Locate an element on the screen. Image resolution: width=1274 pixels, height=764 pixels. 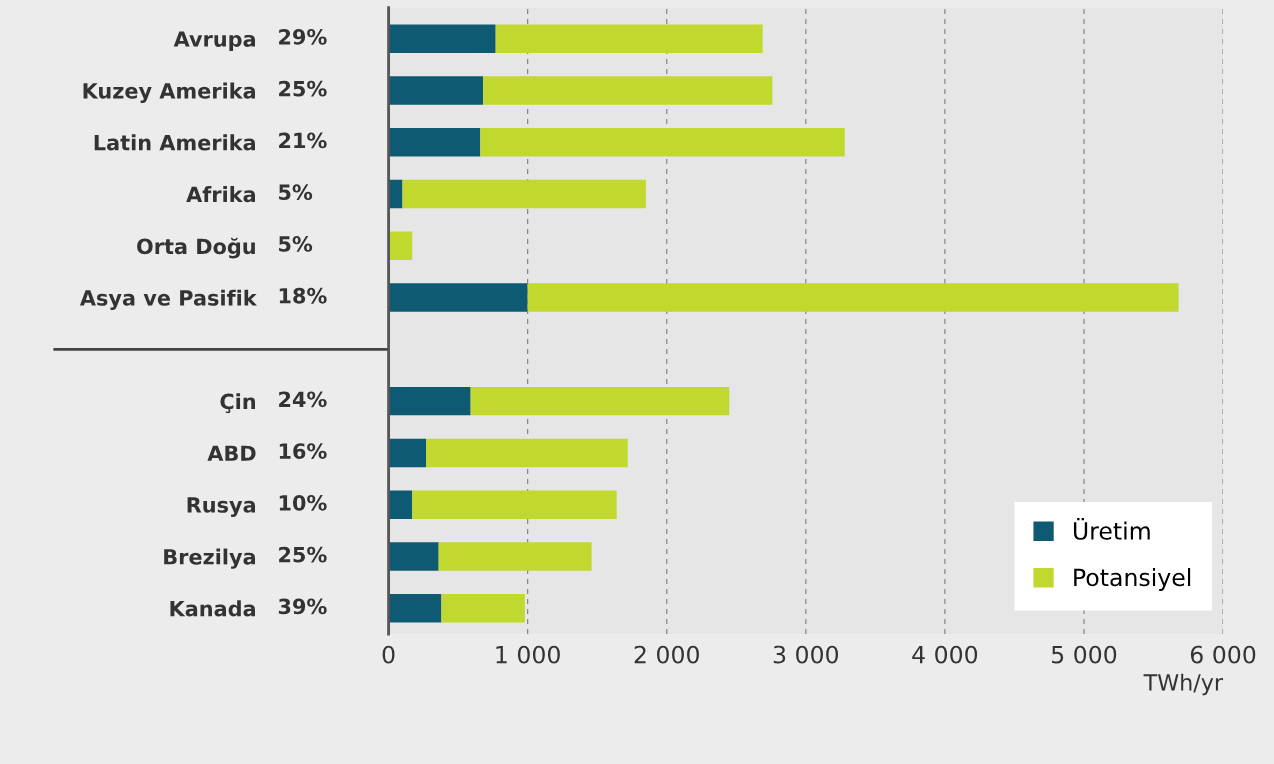
x-axis-title: TWh/yr is located at coordinates (1183, 684).